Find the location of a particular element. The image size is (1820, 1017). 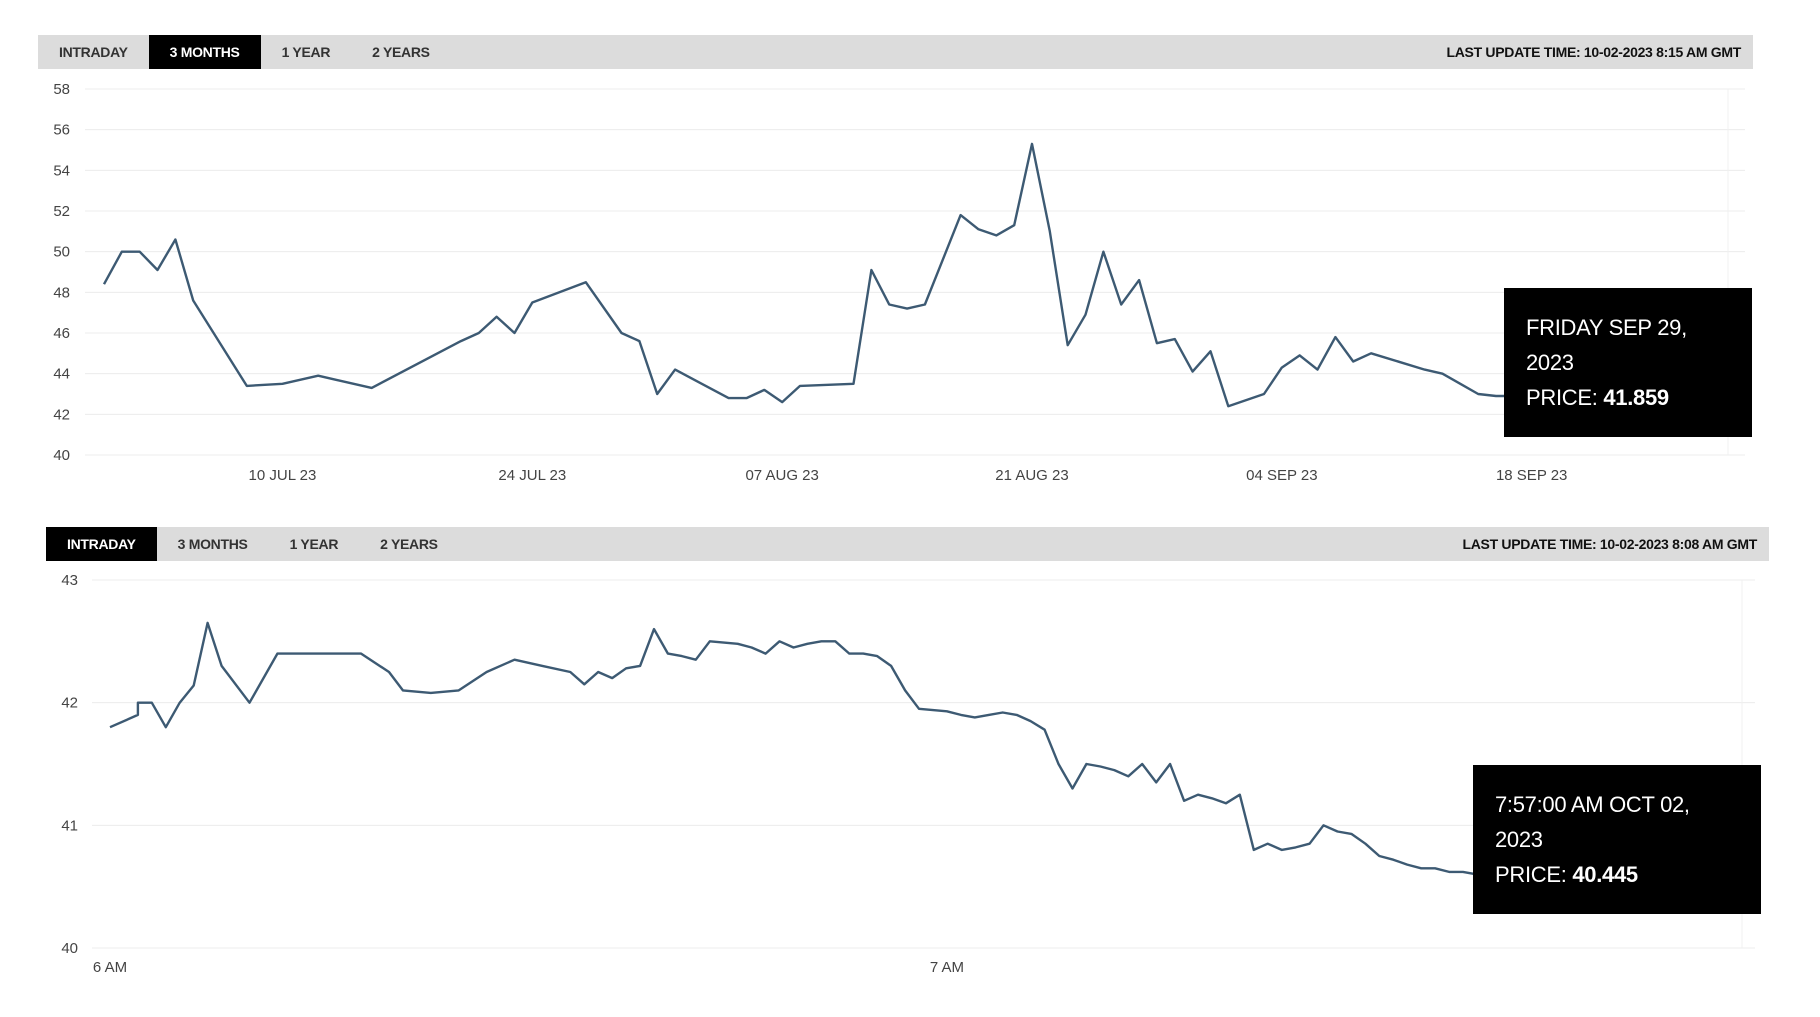

highlight-point is located at coordinates (1742, 893).